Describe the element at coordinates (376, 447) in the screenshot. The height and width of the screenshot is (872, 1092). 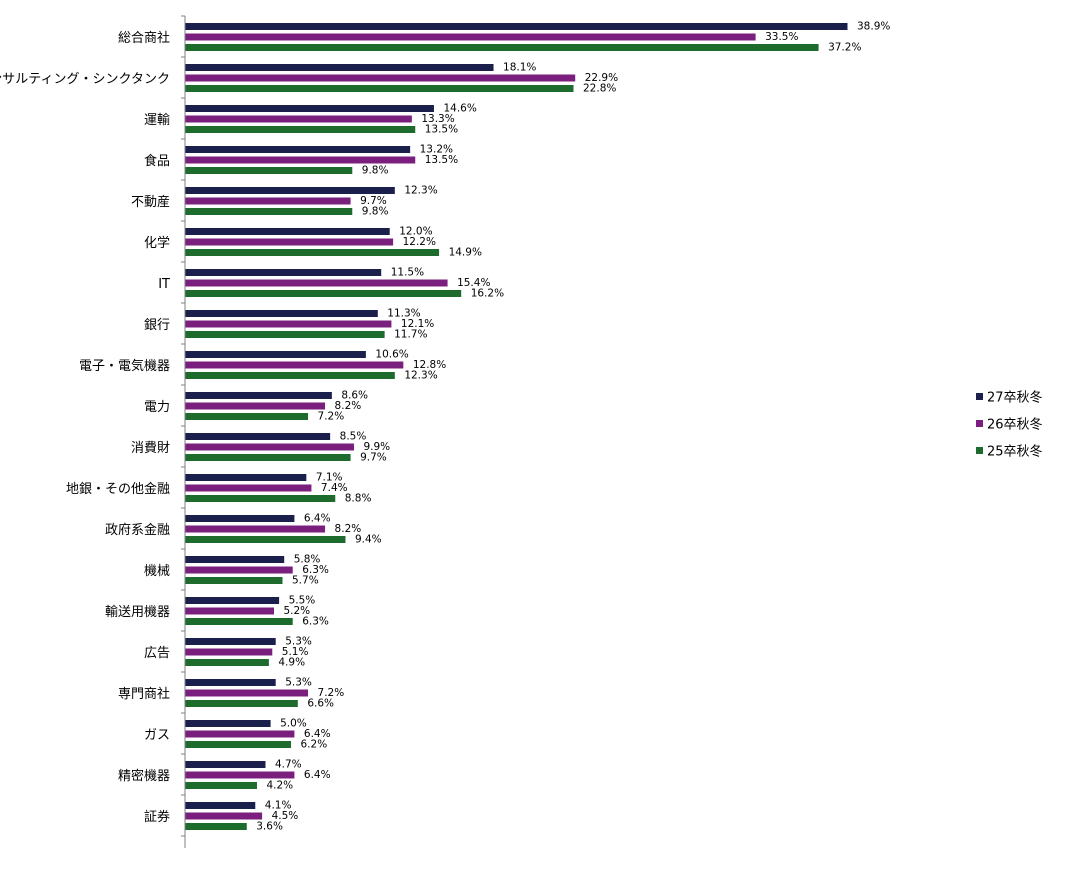
I see `data-label: 9.9%` at that location.